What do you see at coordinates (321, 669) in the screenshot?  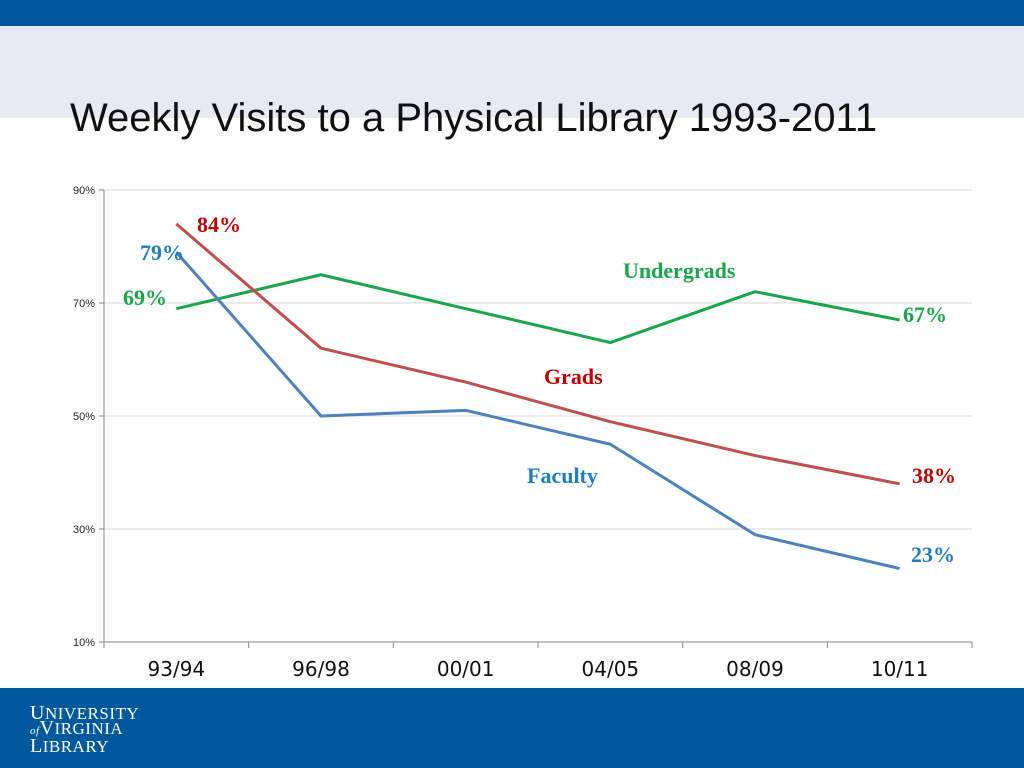 I see `x-tick-label: 96/98` at bounding box center [321, 669].